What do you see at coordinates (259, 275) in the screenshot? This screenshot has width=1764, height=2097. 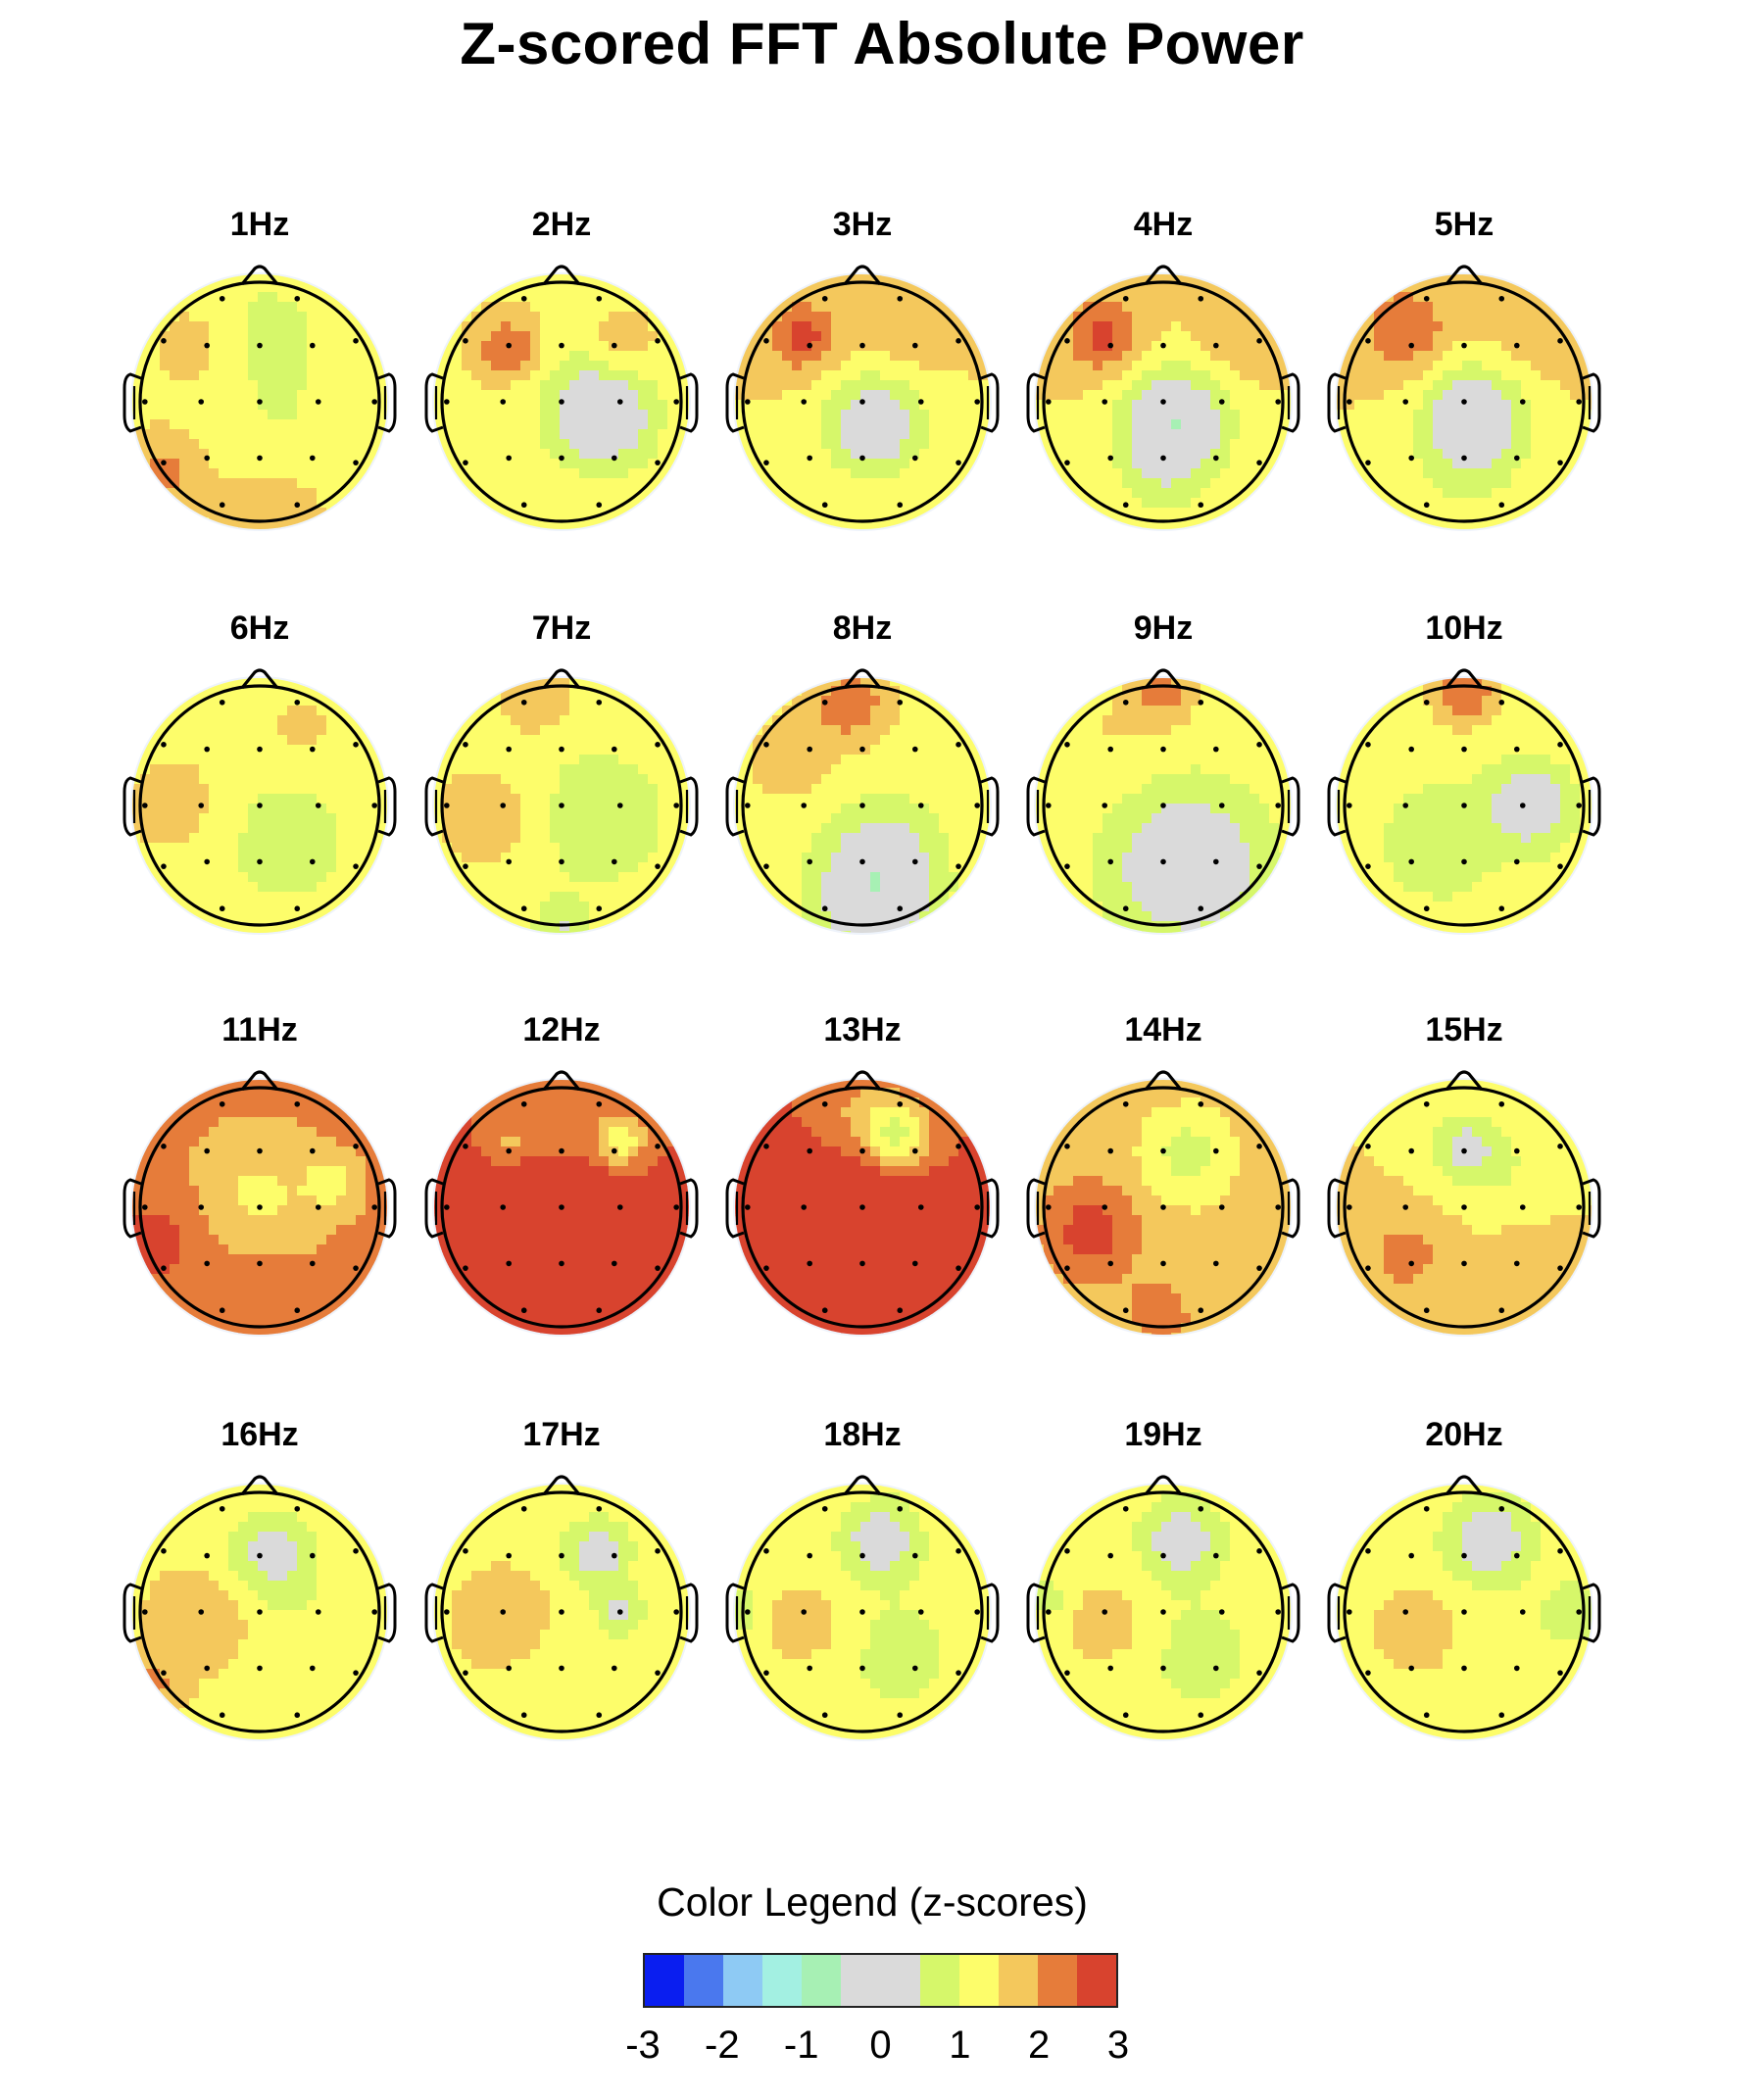 I see `nose` at bounding box center [259, 275].